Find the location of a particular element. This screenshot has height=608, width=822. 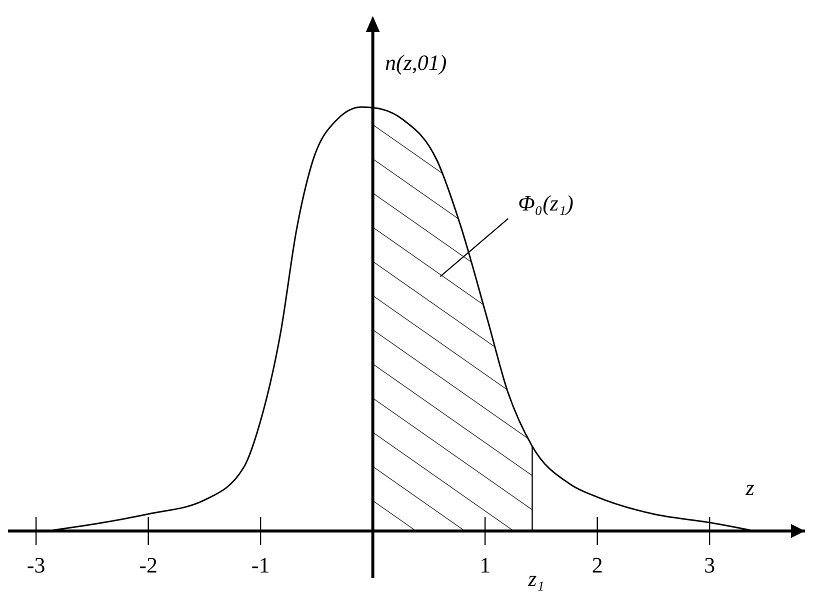

x-tick-label: -2 is located at coordinates (148, 565).